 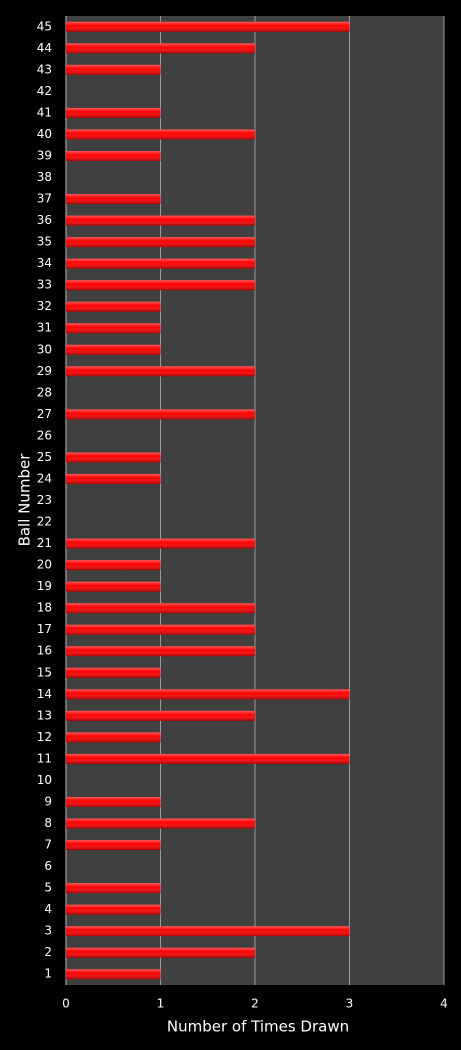 What do you see at coordinates (44, 608) in the screenshot?
I see `y-tick-label: 18` at bounding box center [44, 608].